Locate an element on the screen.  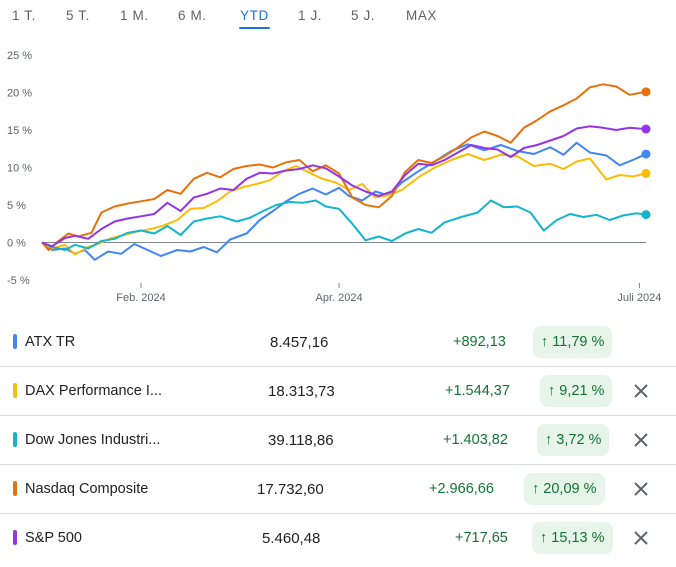
y-tick-label: -5 % is located at coordinates (18, 281).